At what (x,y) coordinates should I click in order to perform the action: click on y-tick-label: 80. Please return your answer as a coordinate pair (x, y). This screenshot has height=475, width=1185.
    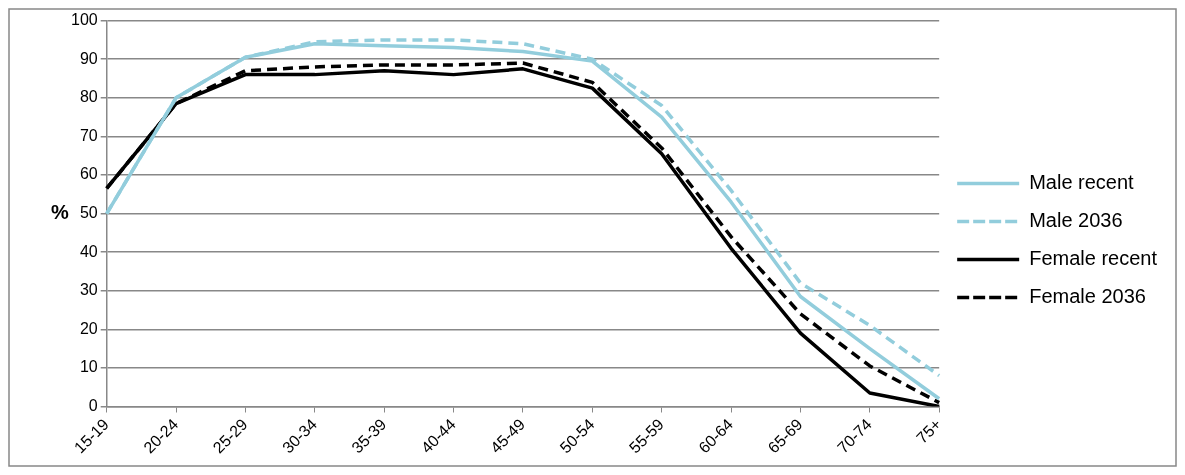
    Looking at the image, I should click on (88, 97).